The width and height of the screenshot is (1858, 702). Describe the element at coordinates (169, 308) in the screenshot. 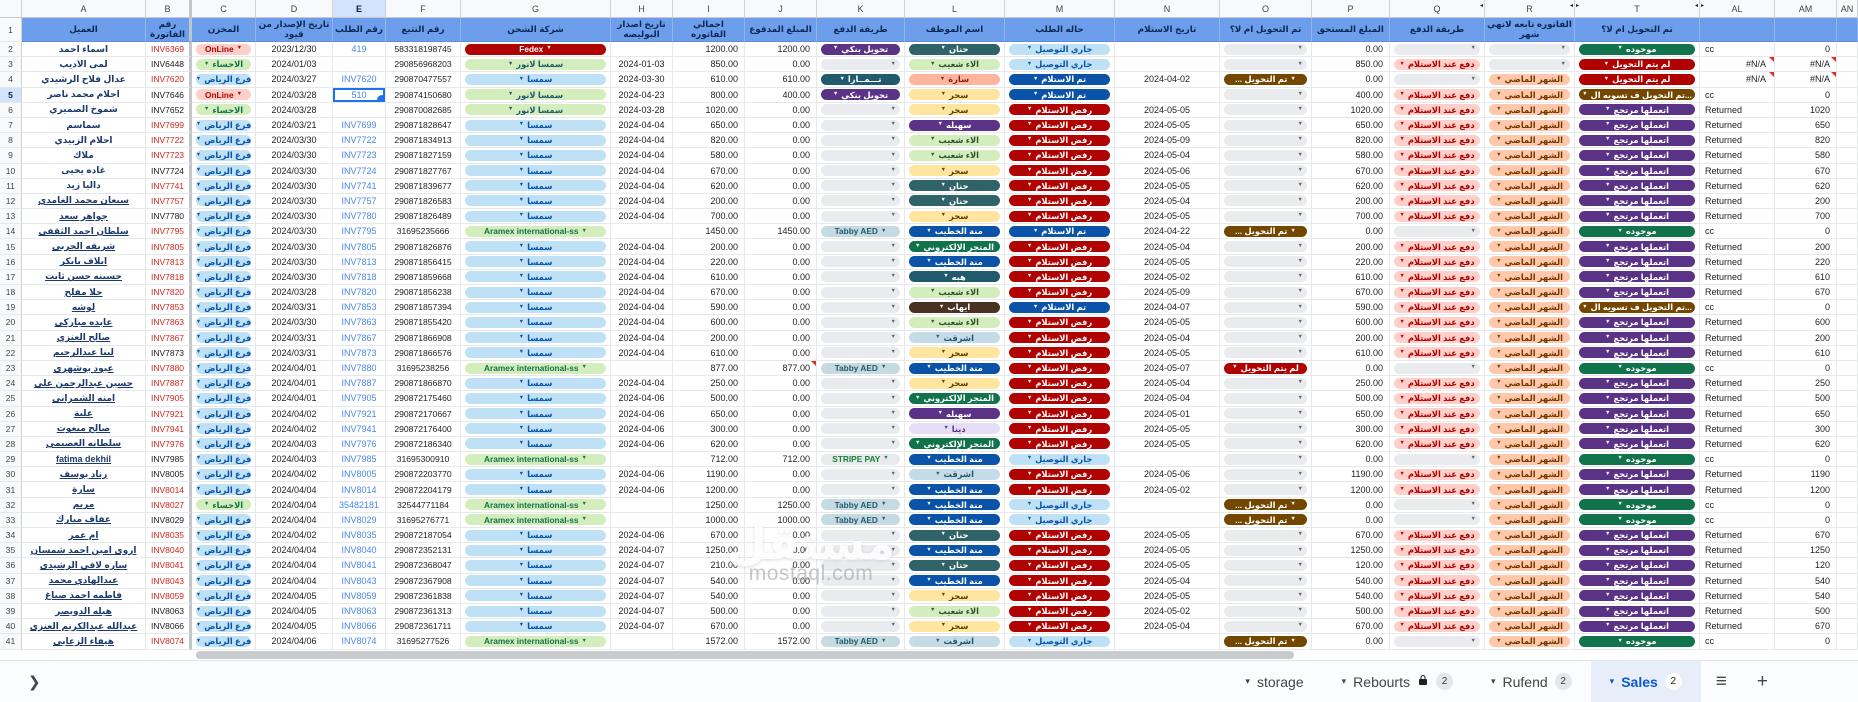

I see `cell: INV7853` at that location.